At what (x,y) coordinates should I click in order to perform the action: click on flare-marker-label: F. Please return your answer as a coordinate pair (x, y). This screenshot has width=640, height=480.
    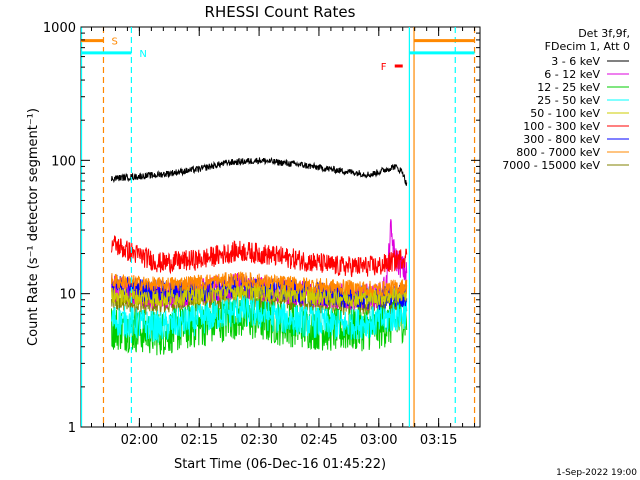
    Looking at the image, I should click on (384, 67).